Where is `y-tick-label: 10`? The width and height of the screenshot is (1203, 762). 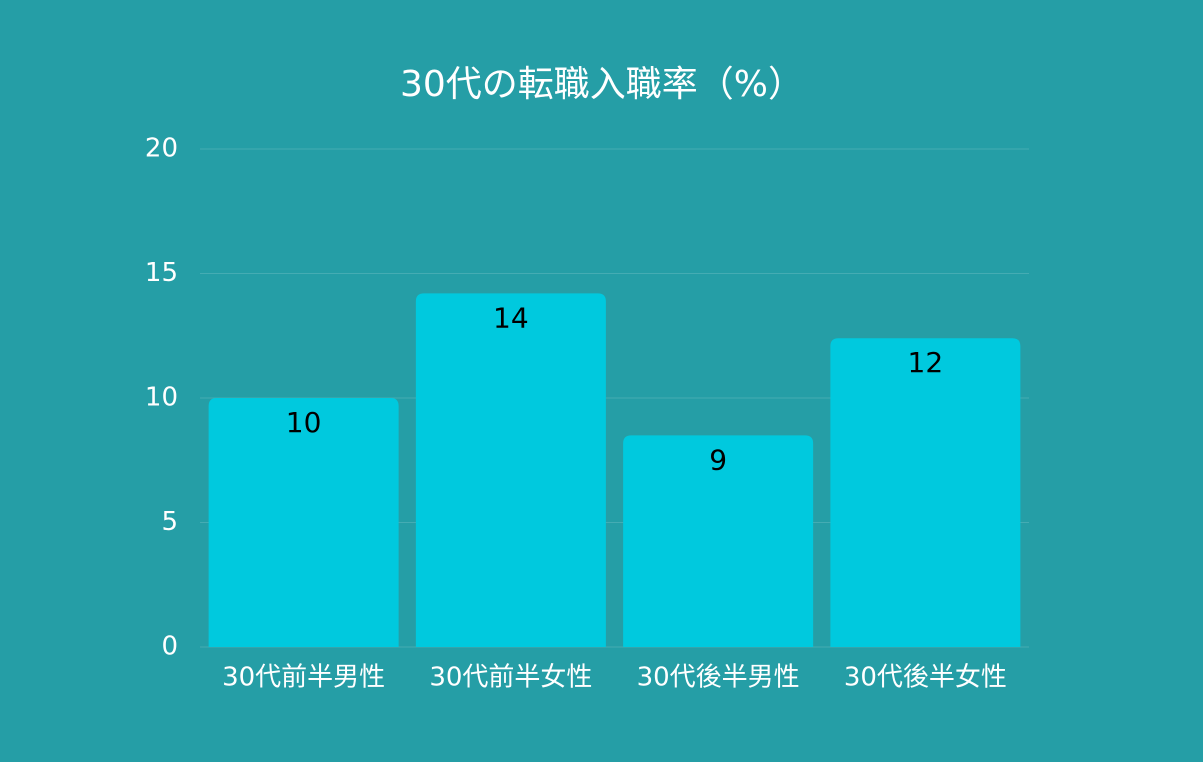 y-tick-label: 10 is located at coordinates (161, 398).